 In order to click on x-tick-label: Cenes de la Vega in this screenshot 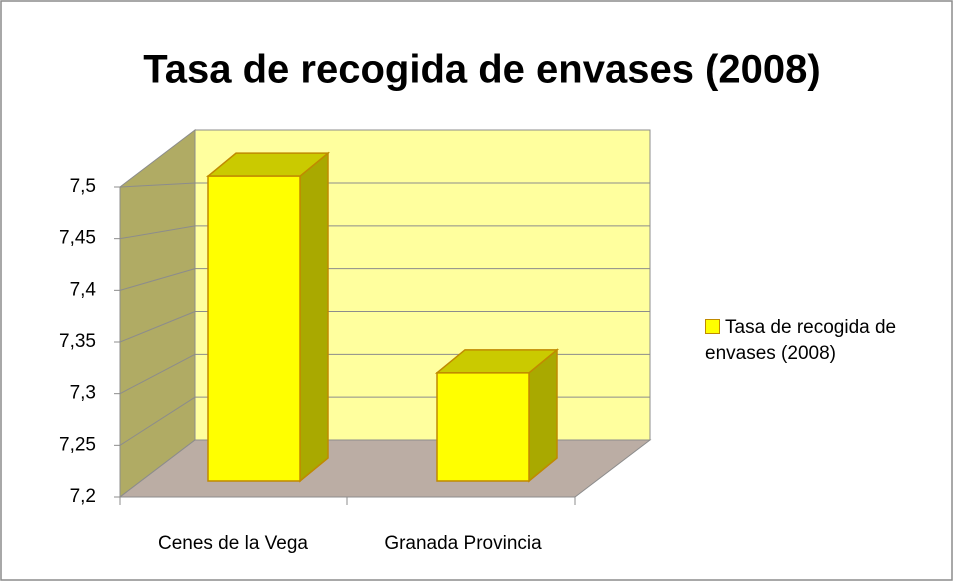, I will do `click(233, 543)`.